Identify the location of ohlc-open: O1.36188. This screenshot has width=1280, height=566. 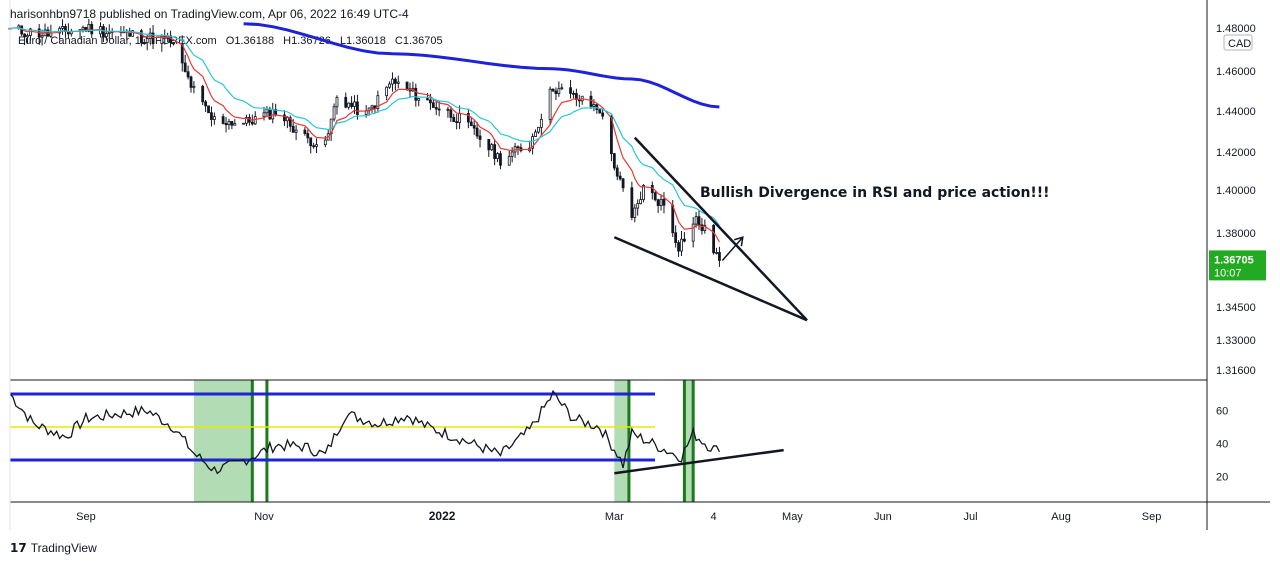
(250, 41).